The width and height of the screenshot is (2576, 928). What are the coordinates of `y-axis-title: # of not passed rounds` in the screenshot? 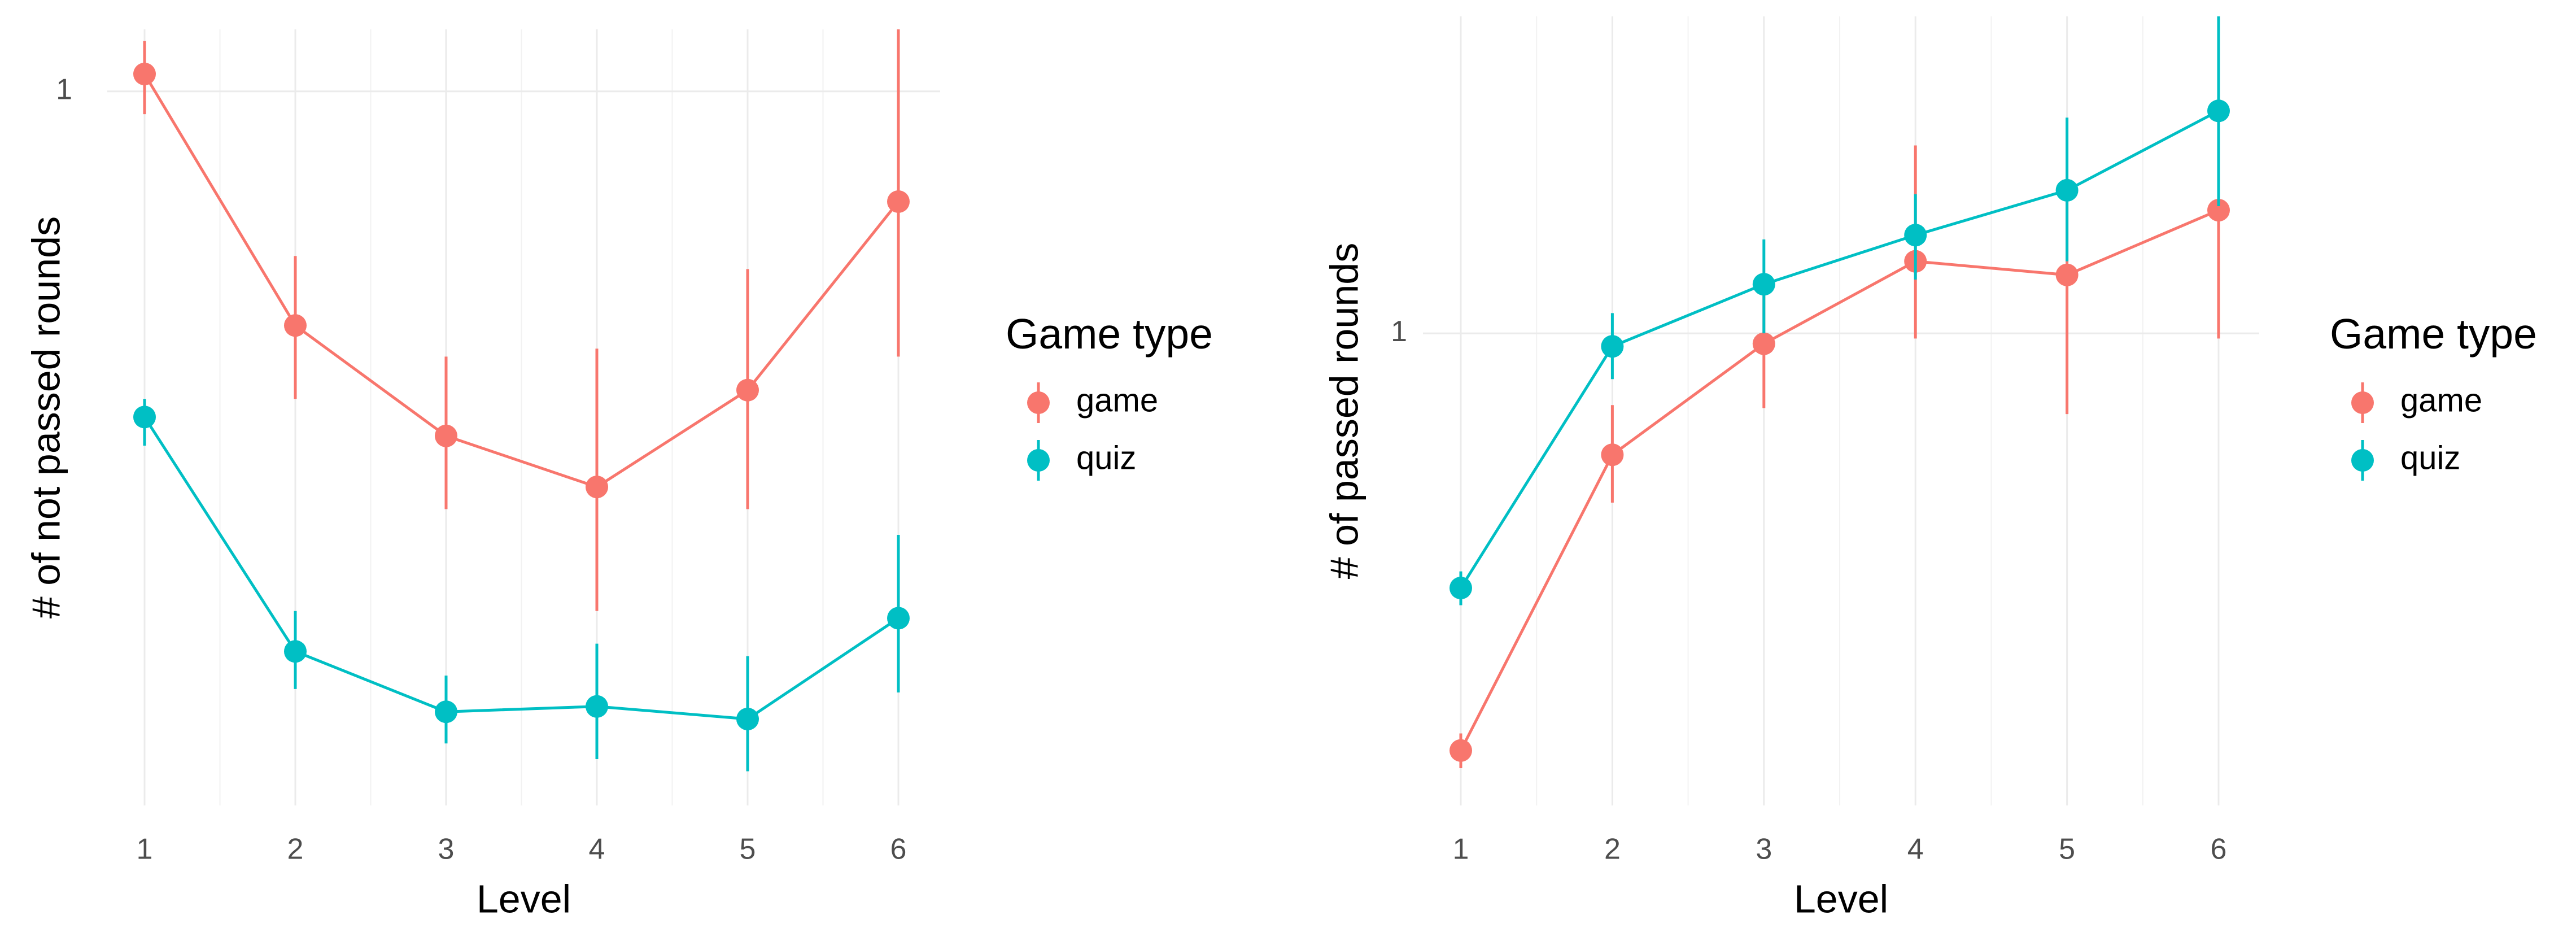 It's located at (46, 417).